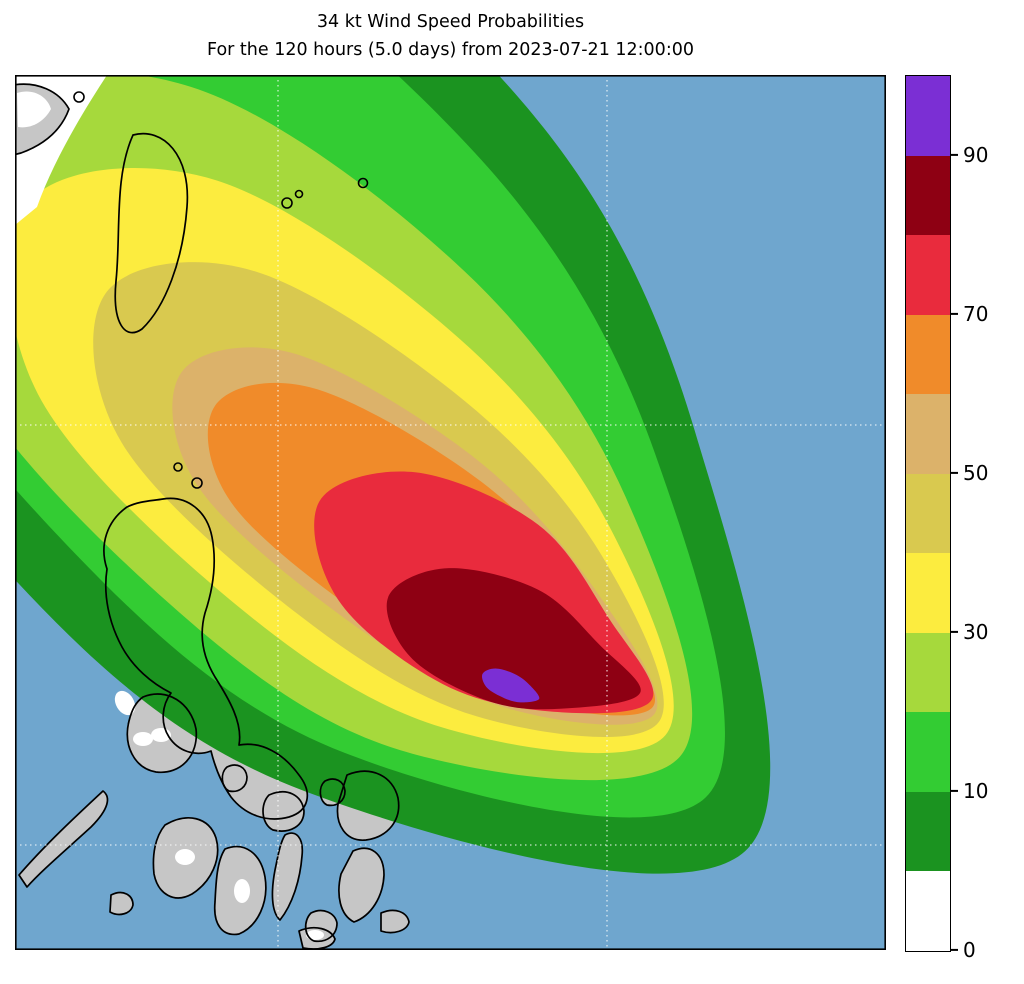 This screenshot has height=984, width=1024. What do you see at coordinates (61, 150) in the screenshot?
I see `low-probability-corner` at bounding box center [61, 150].